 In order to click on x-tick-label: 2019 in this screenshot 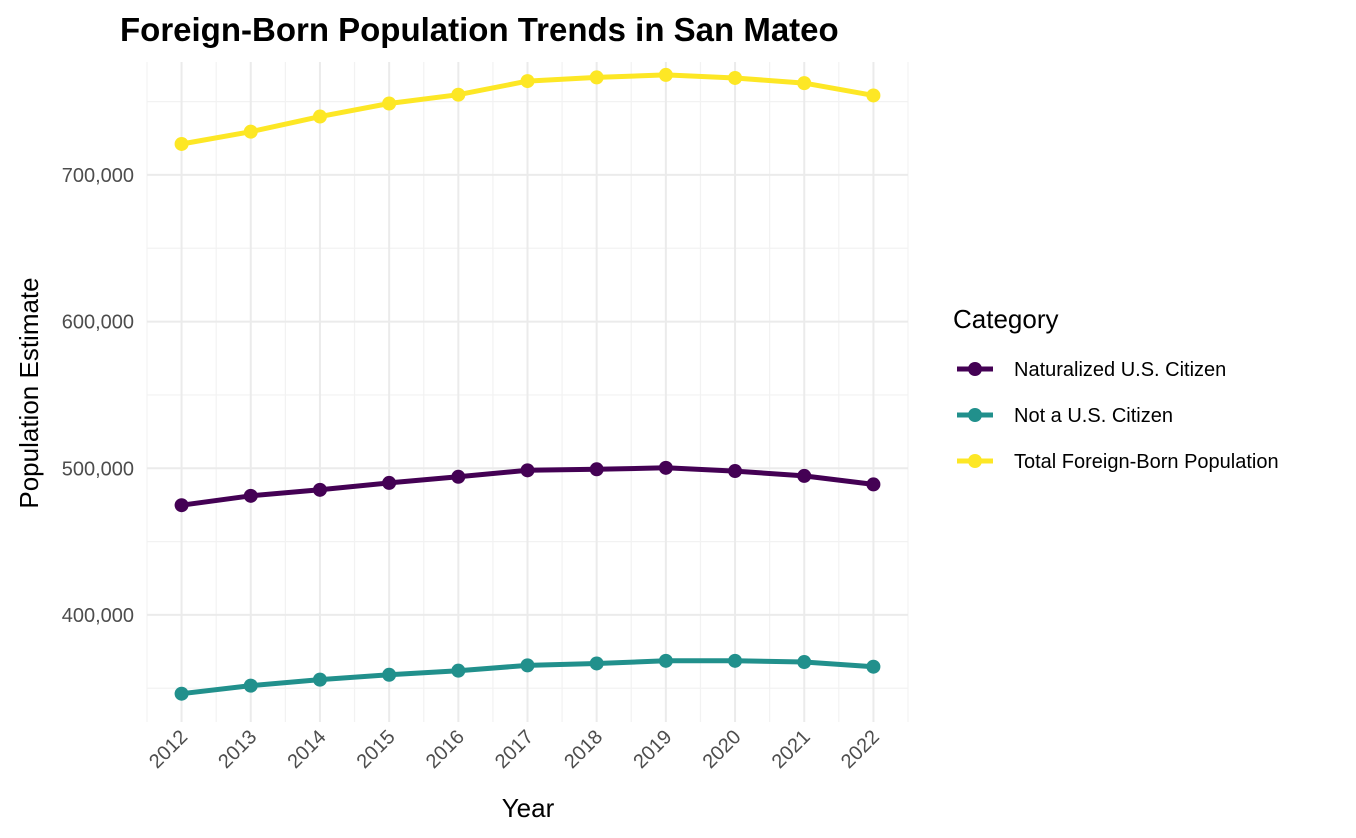, I will do `click(652, 749)`.